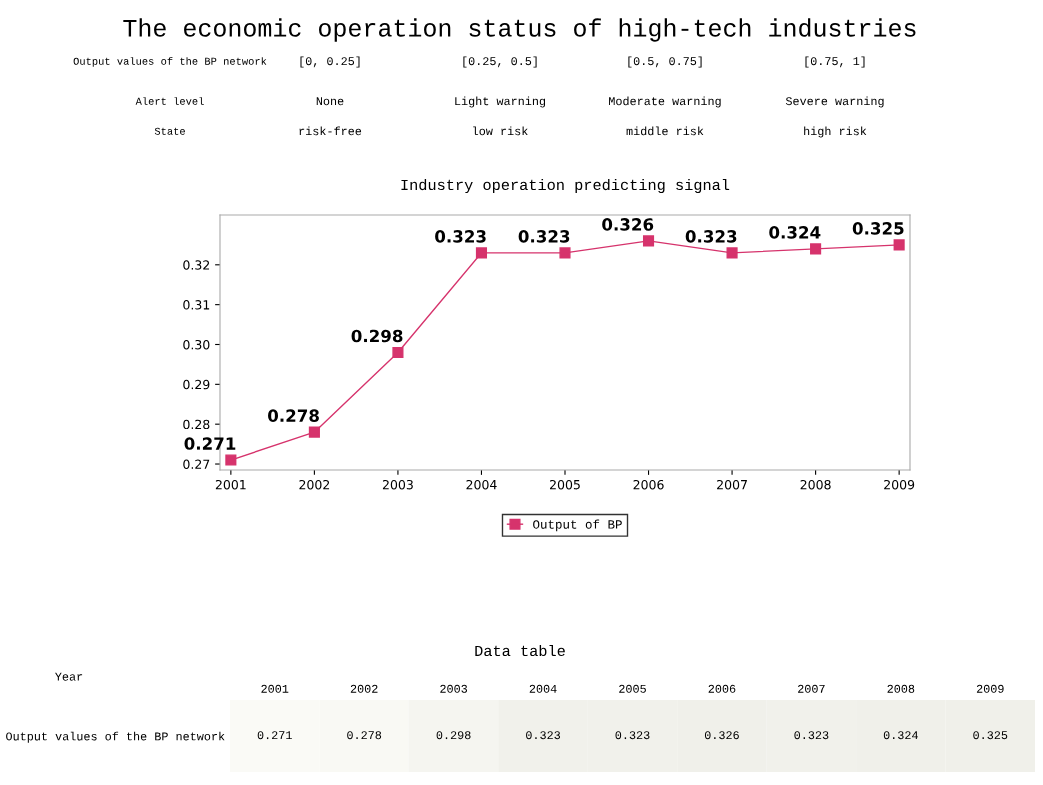 Image resolution: width=1043 pixels, height=785 pixels. I want to click on text: Output values of the BP network, so click(170, 62).